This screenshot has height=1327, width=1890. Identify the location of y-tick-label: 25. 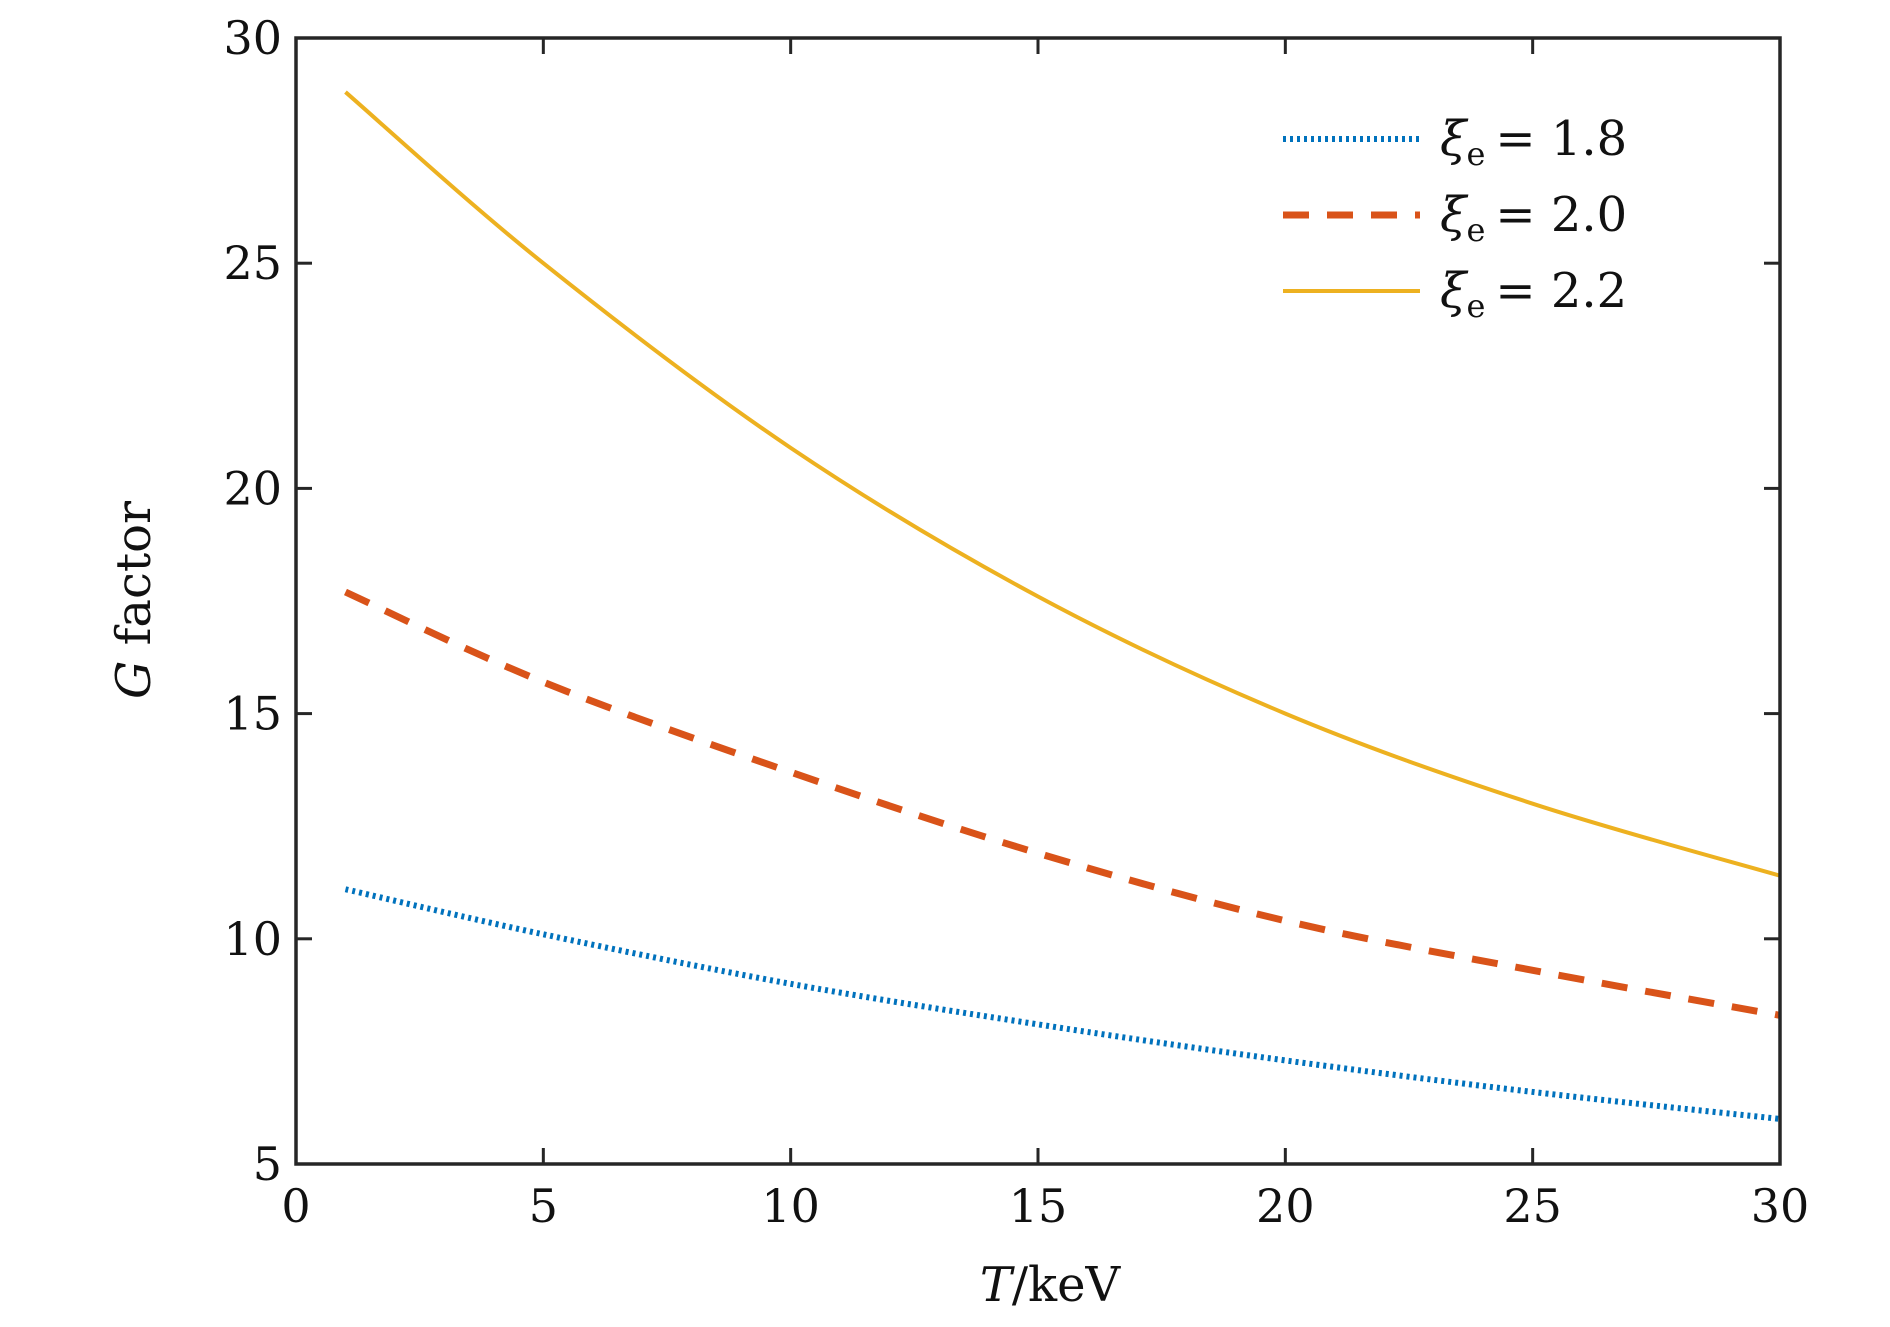
(252, 263).